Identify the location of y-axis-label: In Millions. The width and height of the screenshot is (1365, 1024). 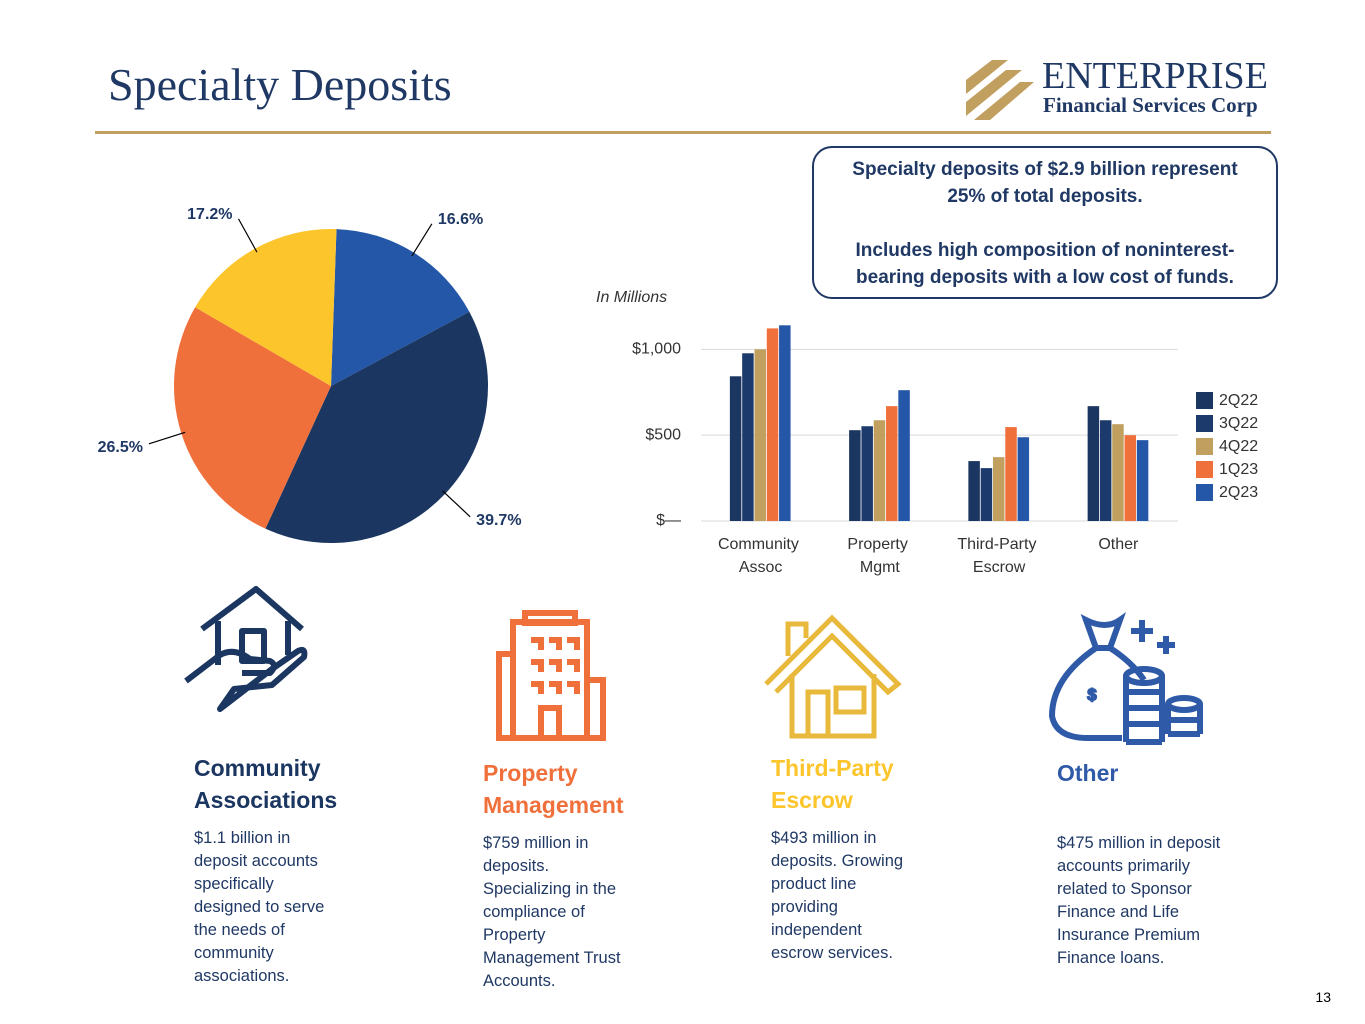
(631, 297).